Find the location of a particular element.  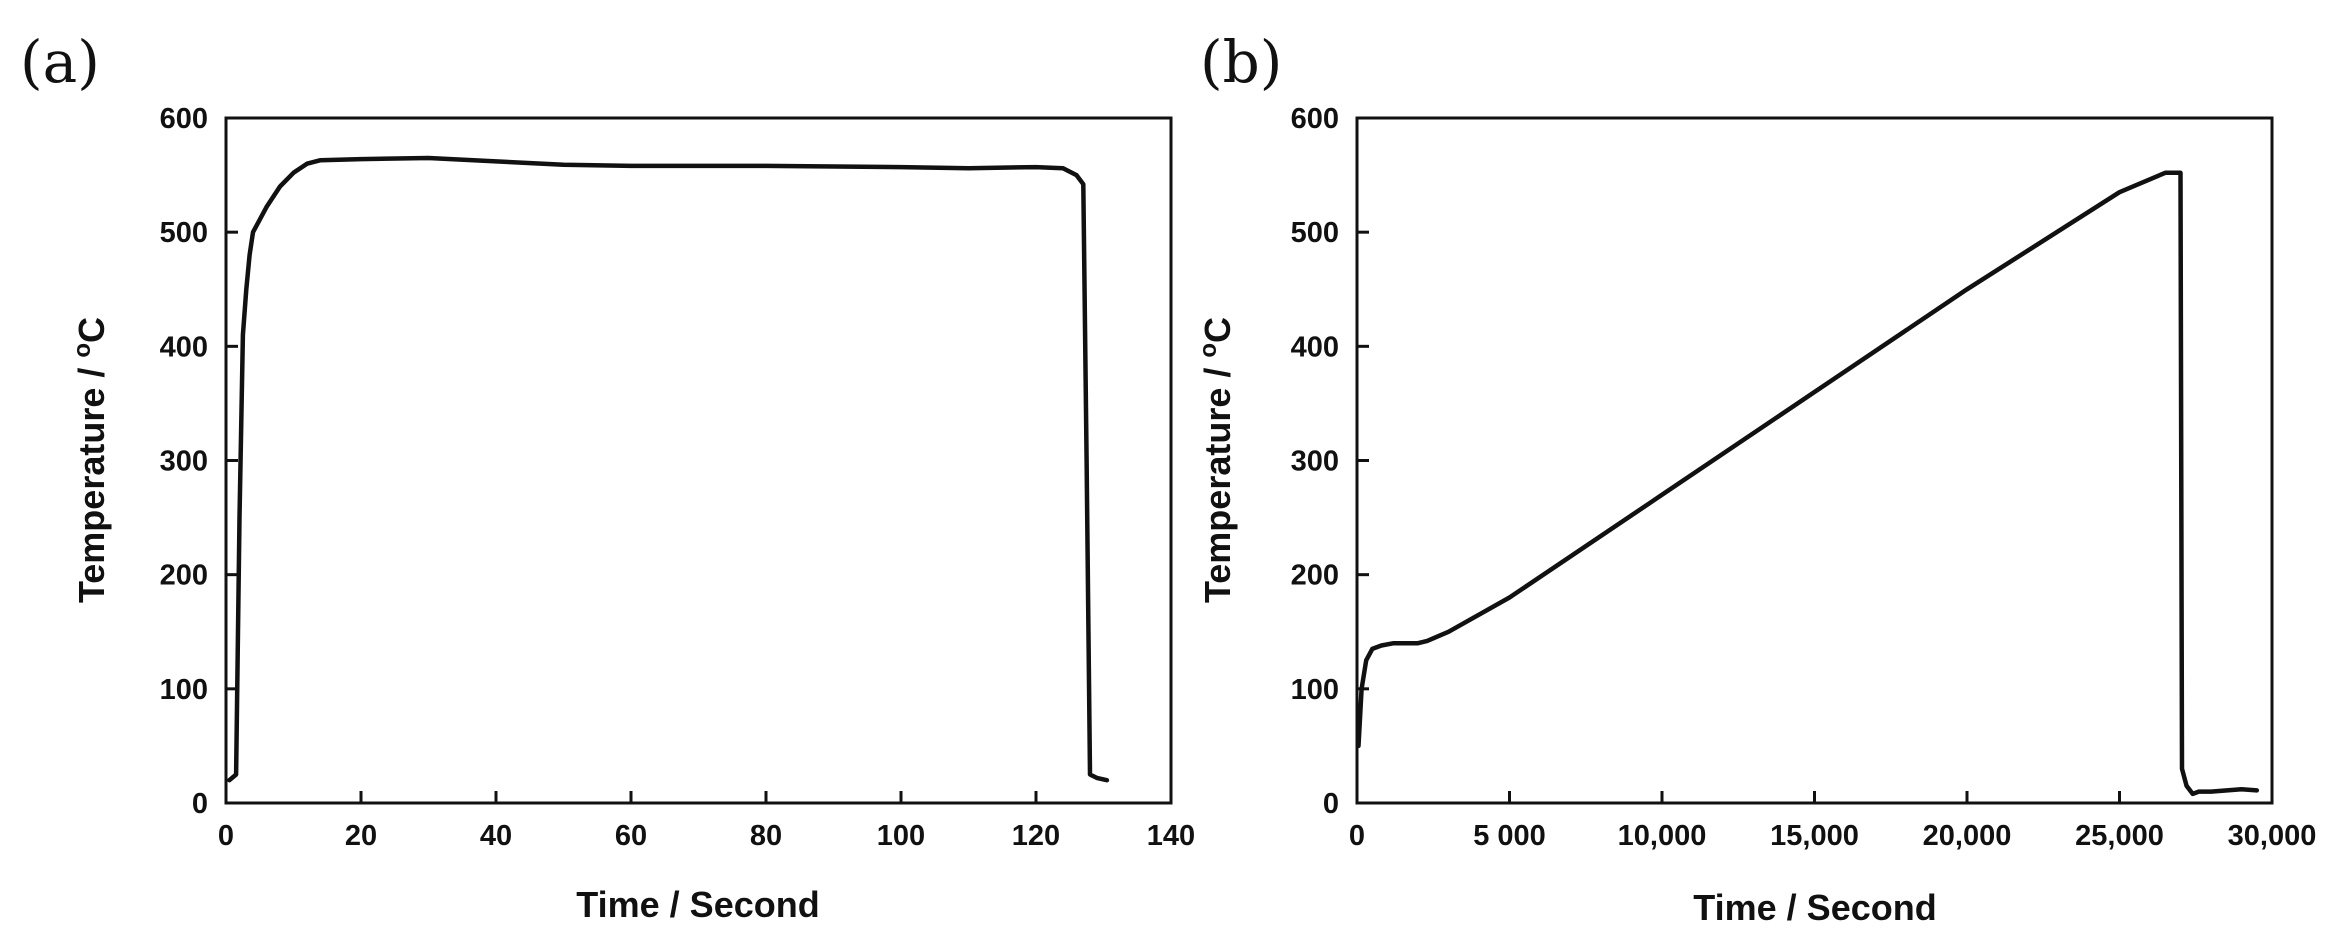

y-axis-title-a: Temperature / oC is located at coordinates (90, 460).